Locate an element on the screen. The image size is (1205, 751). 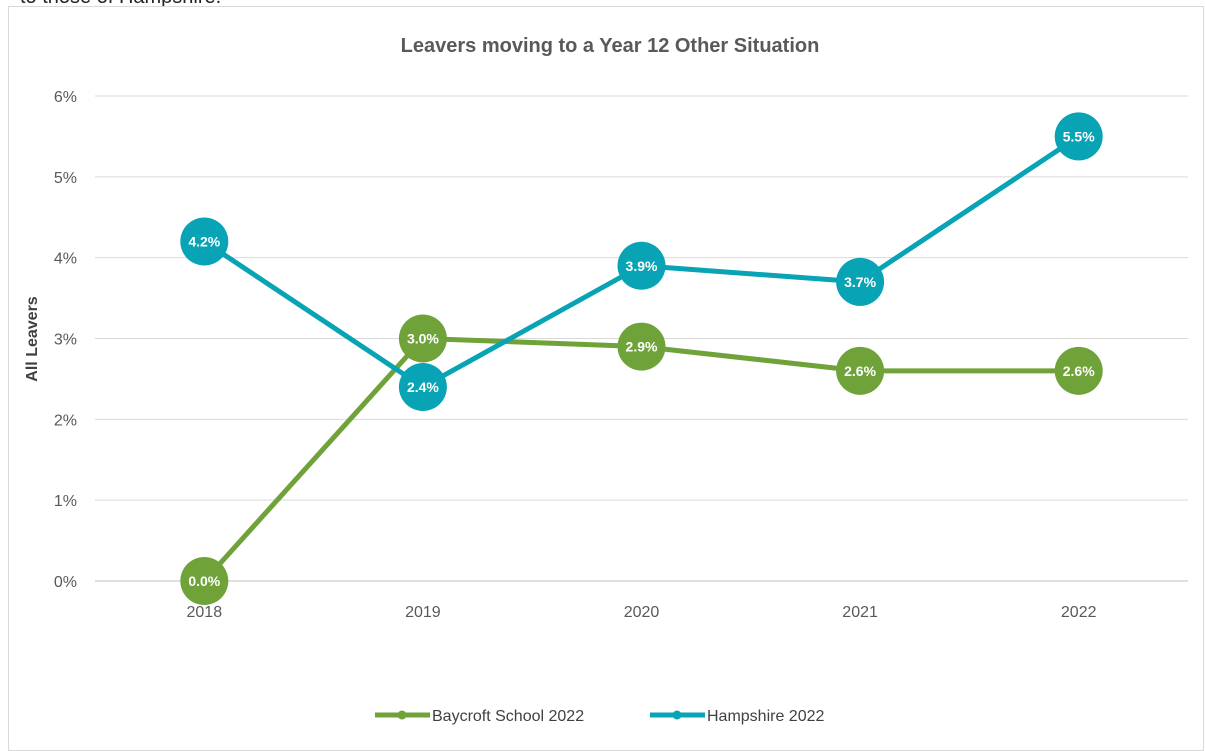
y-tick-label: 5% is located at coordinates (65, 178).